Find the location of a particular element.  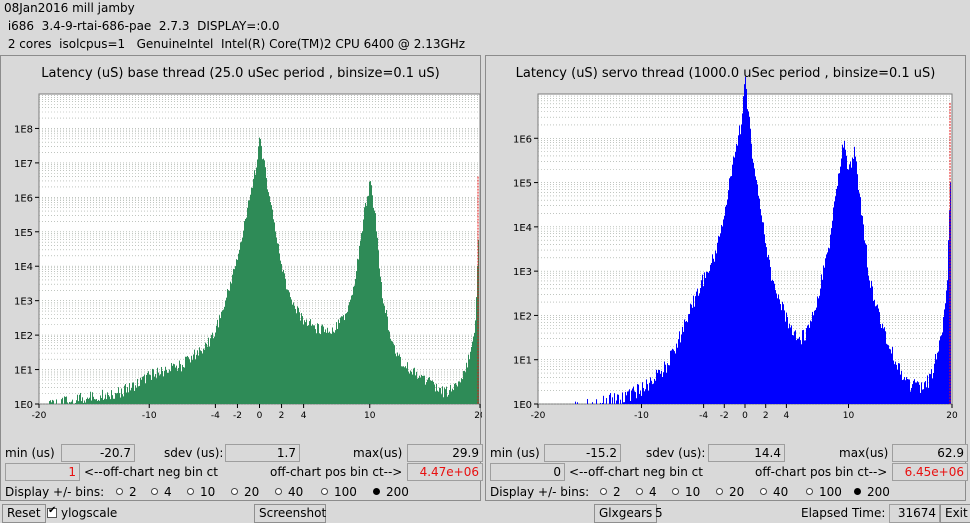

exit-button: Exit is located at coordinates (955, 513).